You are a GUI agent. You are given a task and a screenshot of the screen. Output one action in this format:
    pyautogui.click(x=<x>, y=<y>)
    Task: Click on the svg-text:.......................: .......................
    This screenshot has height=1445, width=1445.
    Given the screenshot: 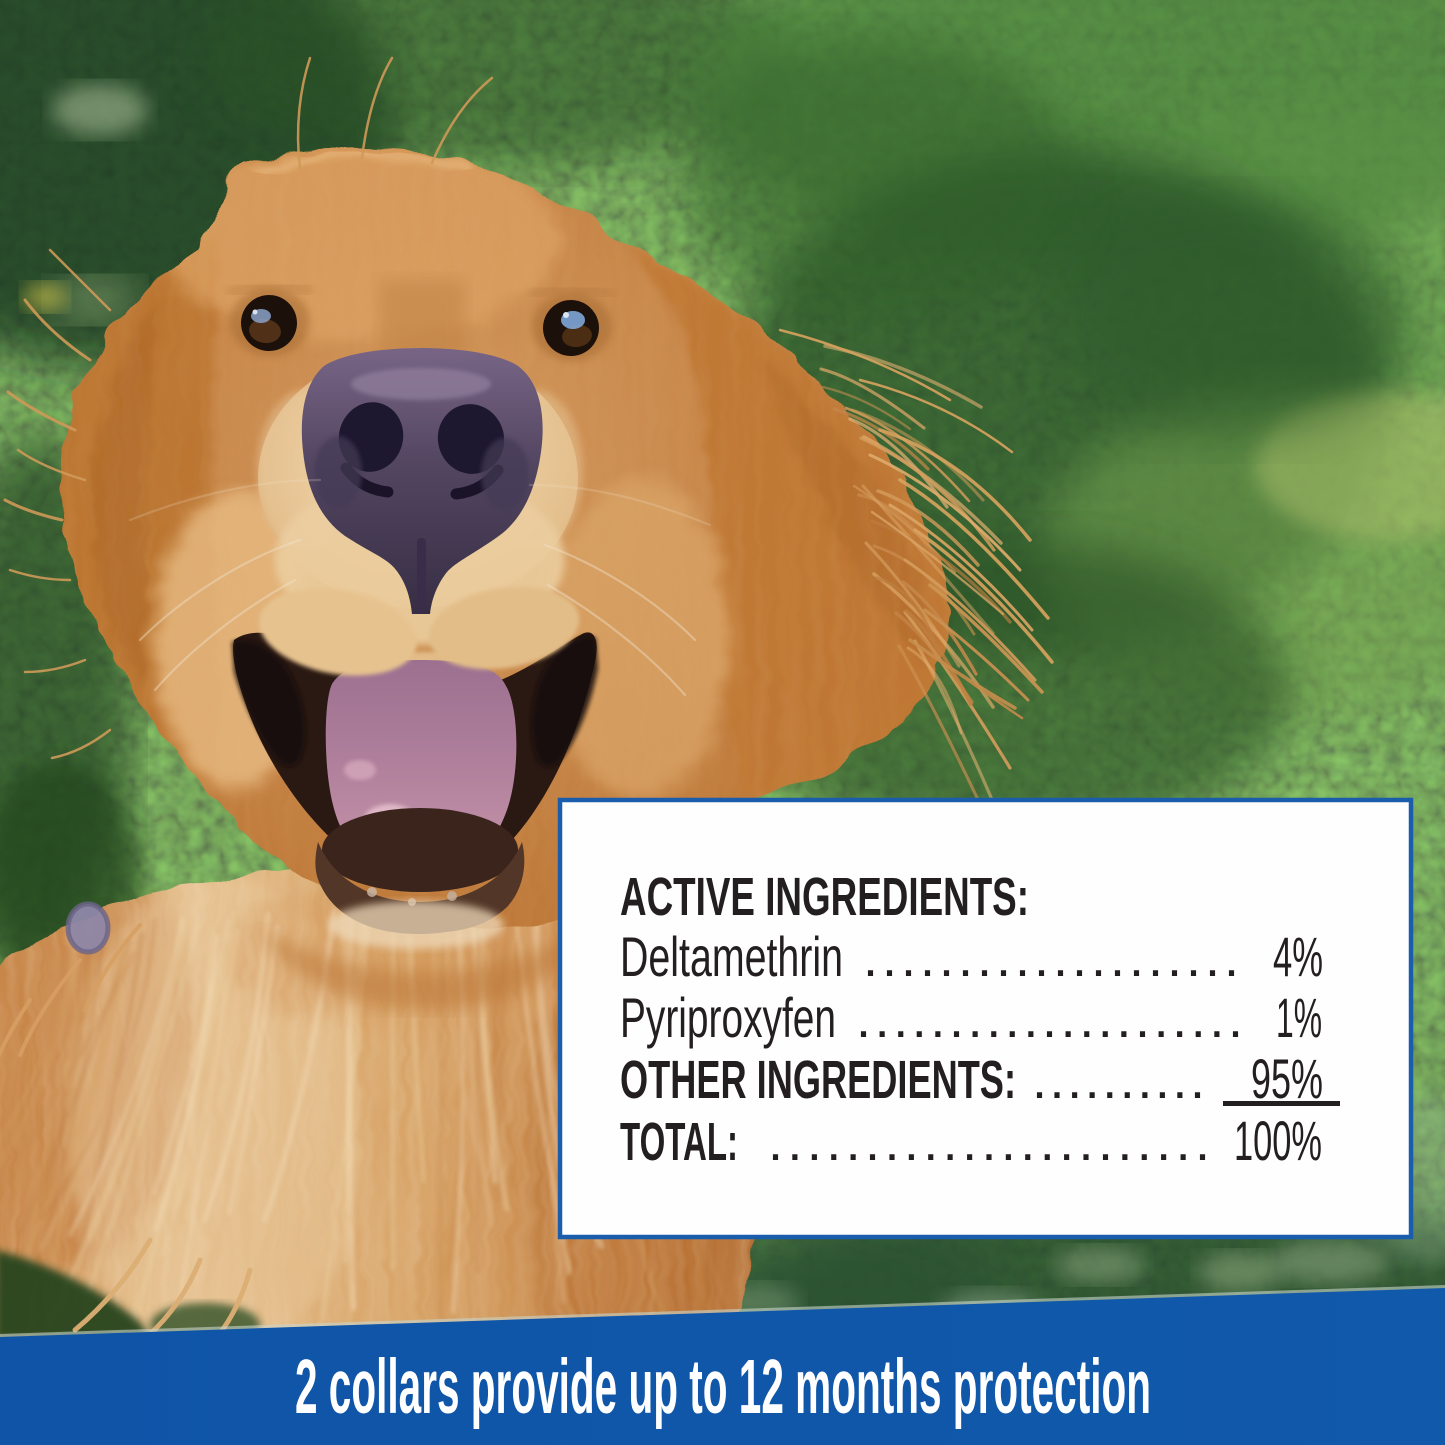 What is the action you would take?
    pyautogui.click(x=989, y=1142)
    